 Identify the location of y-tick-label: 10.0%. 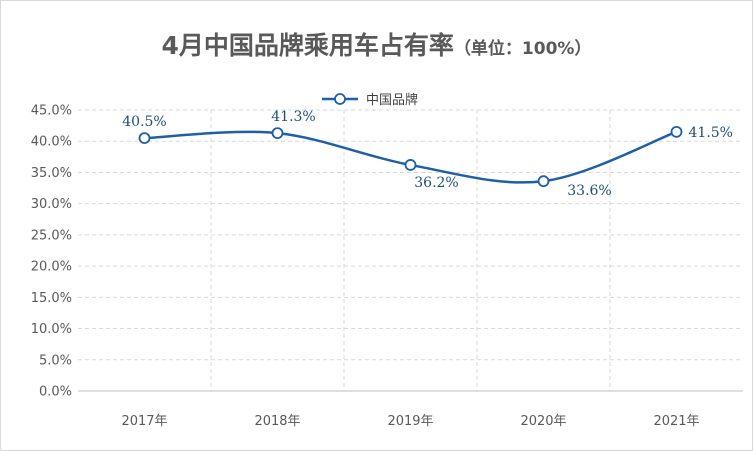
(51, 329).